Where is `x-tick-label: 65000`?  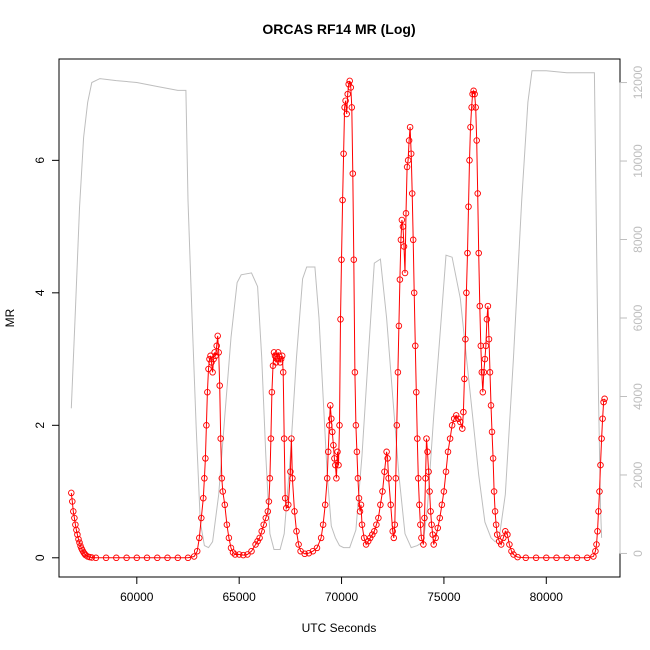 x-tick-label: 65000 is located at coordinates (239, 597).